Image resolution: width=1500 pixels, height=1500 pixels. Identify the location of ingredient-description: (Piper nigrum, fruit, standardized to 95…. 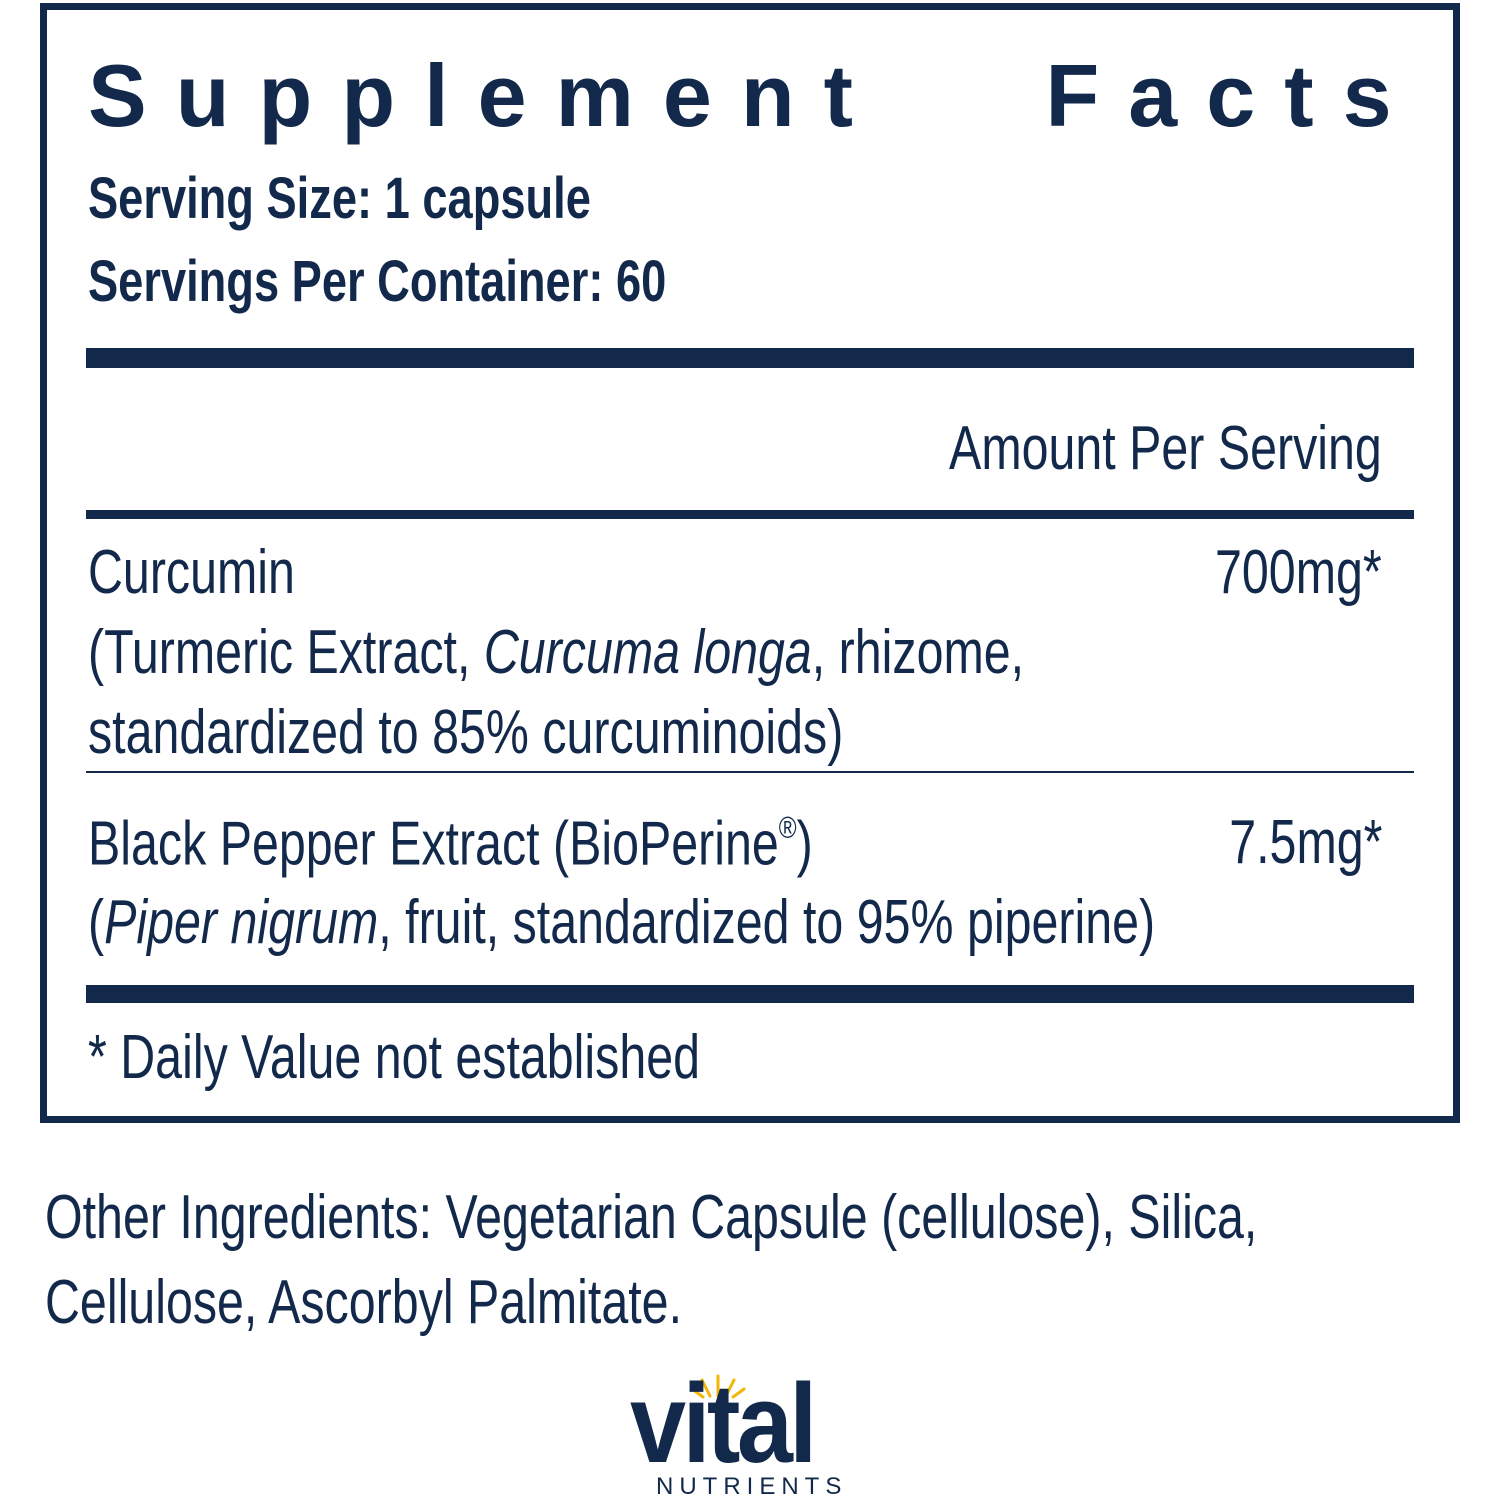
(621, 923).